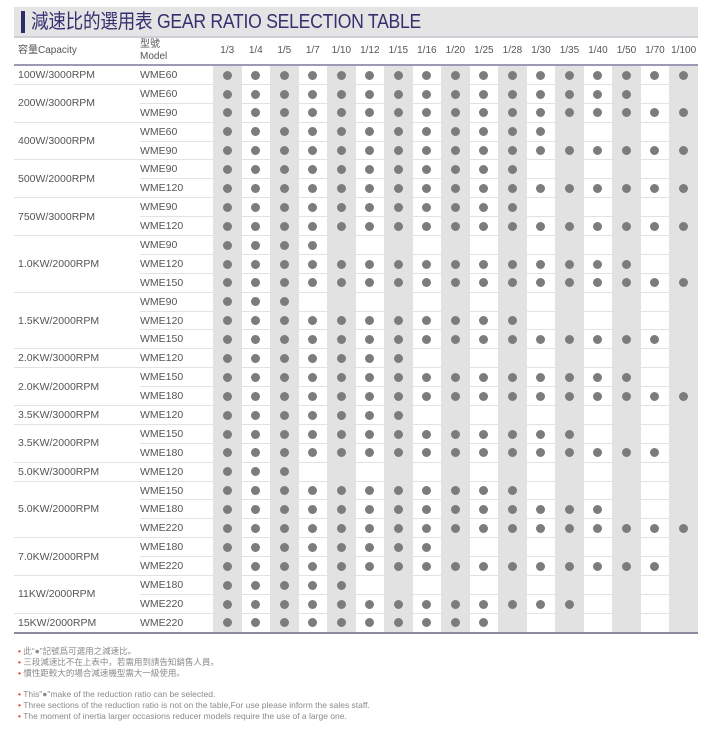  What do you see at coordinates (356, 358) in the screenshot?
I see `table-row: 2.0KW/3000RPM WME120` at bounding box center [356, 358].